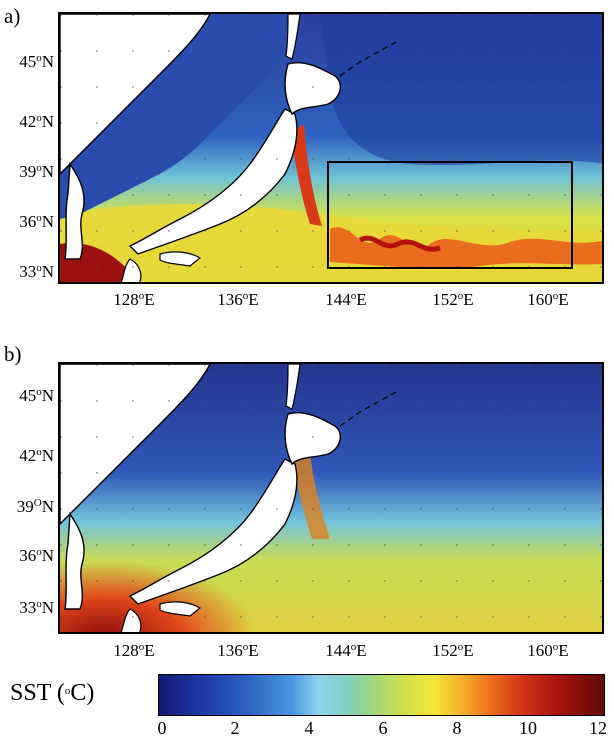 Image resolution: width=614 pixels, height=743 pixels. What do you see at coordinates (381, 695) in the screenshot?
I see `sst-colorbar` at bounding box center [381, 695].